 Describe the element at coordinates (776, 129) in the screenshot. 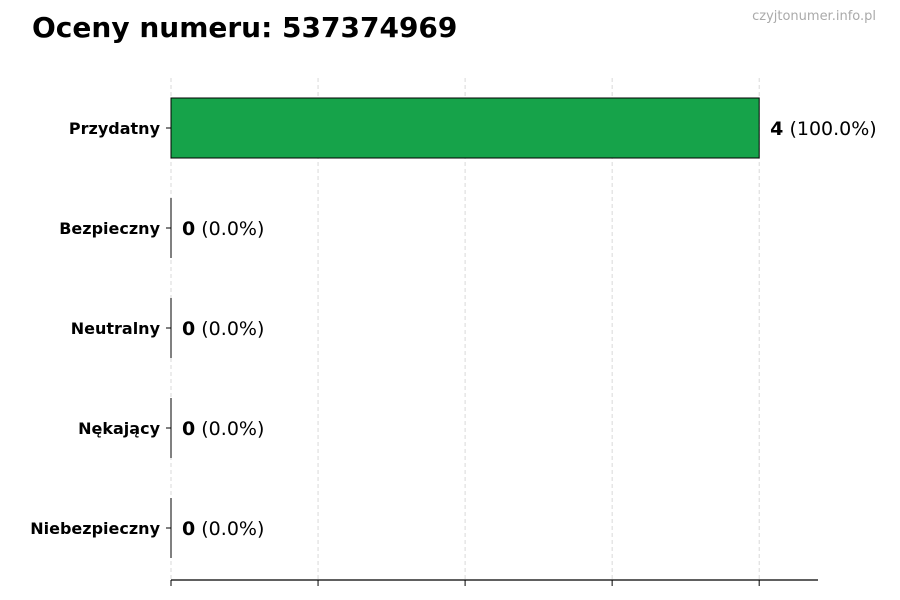

I see `data-label-value: 4` at that location.